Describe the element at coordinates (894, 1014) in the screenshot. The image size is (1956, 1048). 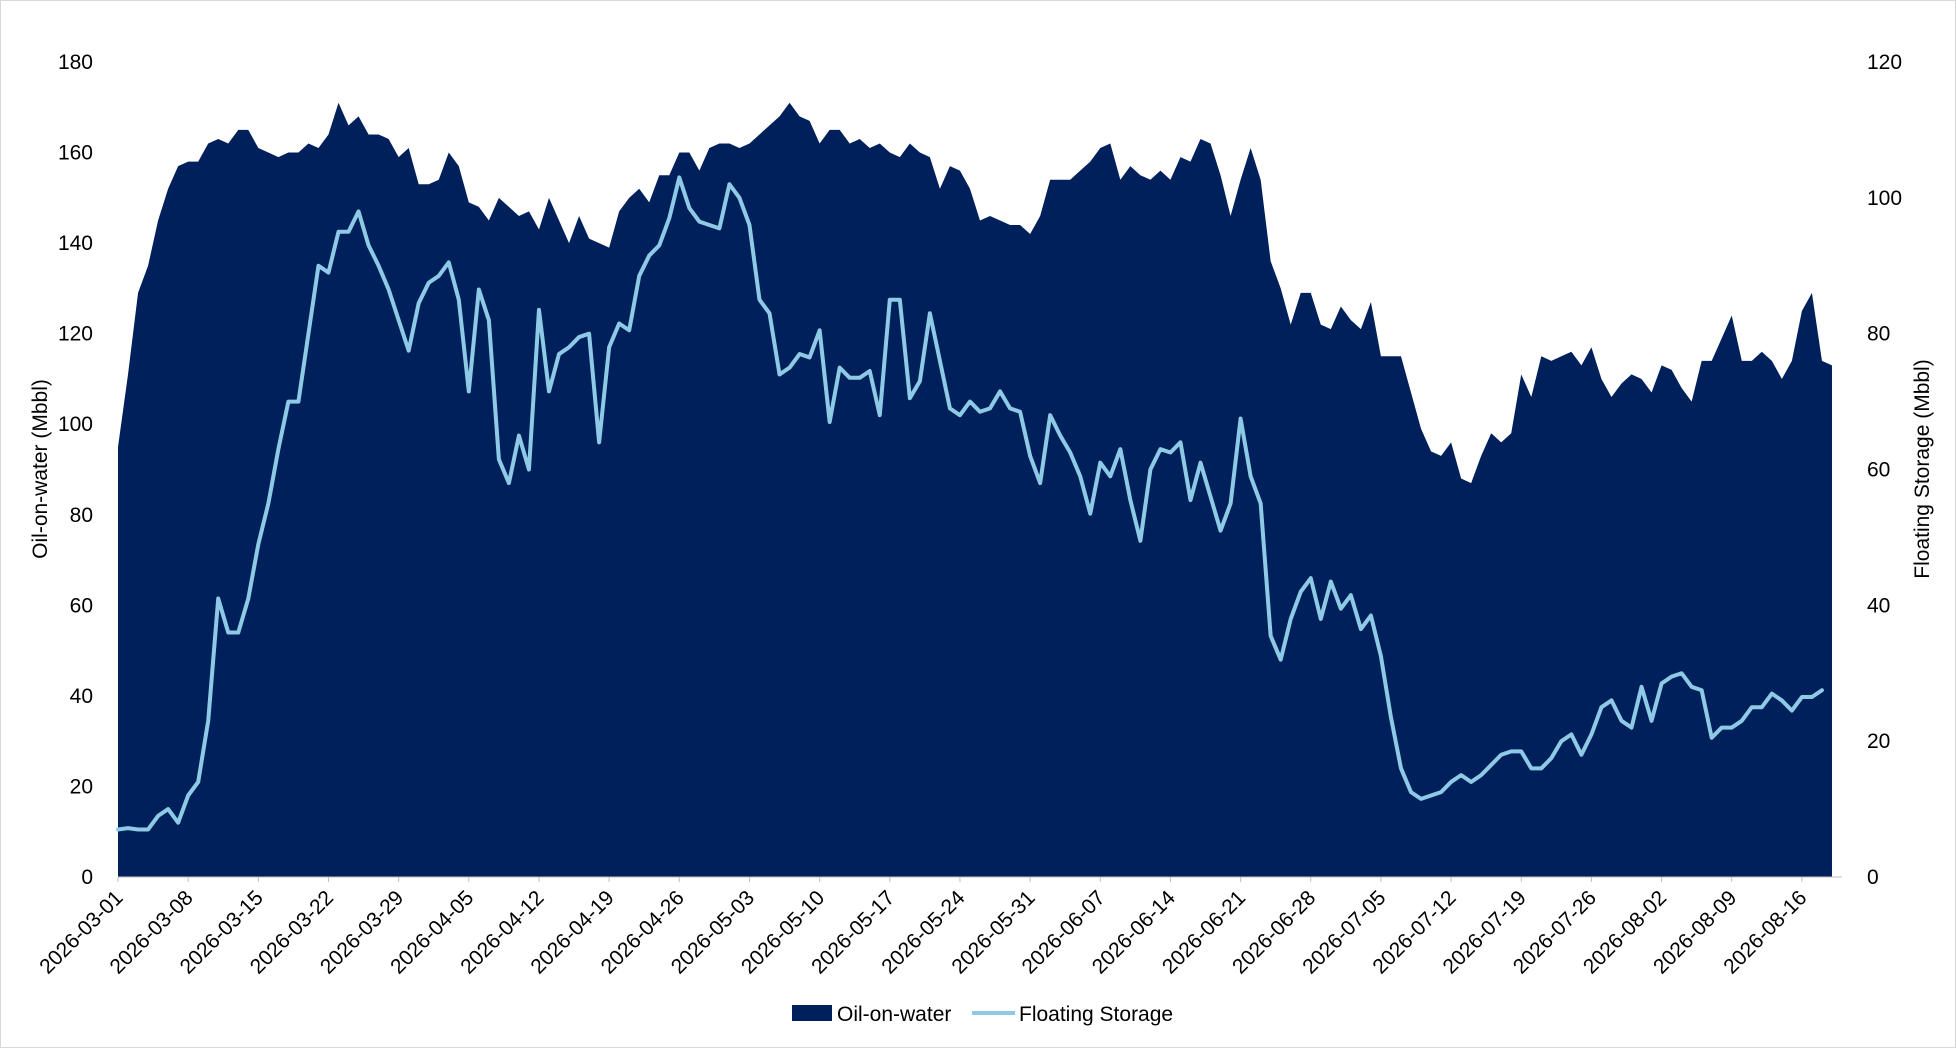
I see `legend-label-oil-on-water: Oil-on-water` at that location.